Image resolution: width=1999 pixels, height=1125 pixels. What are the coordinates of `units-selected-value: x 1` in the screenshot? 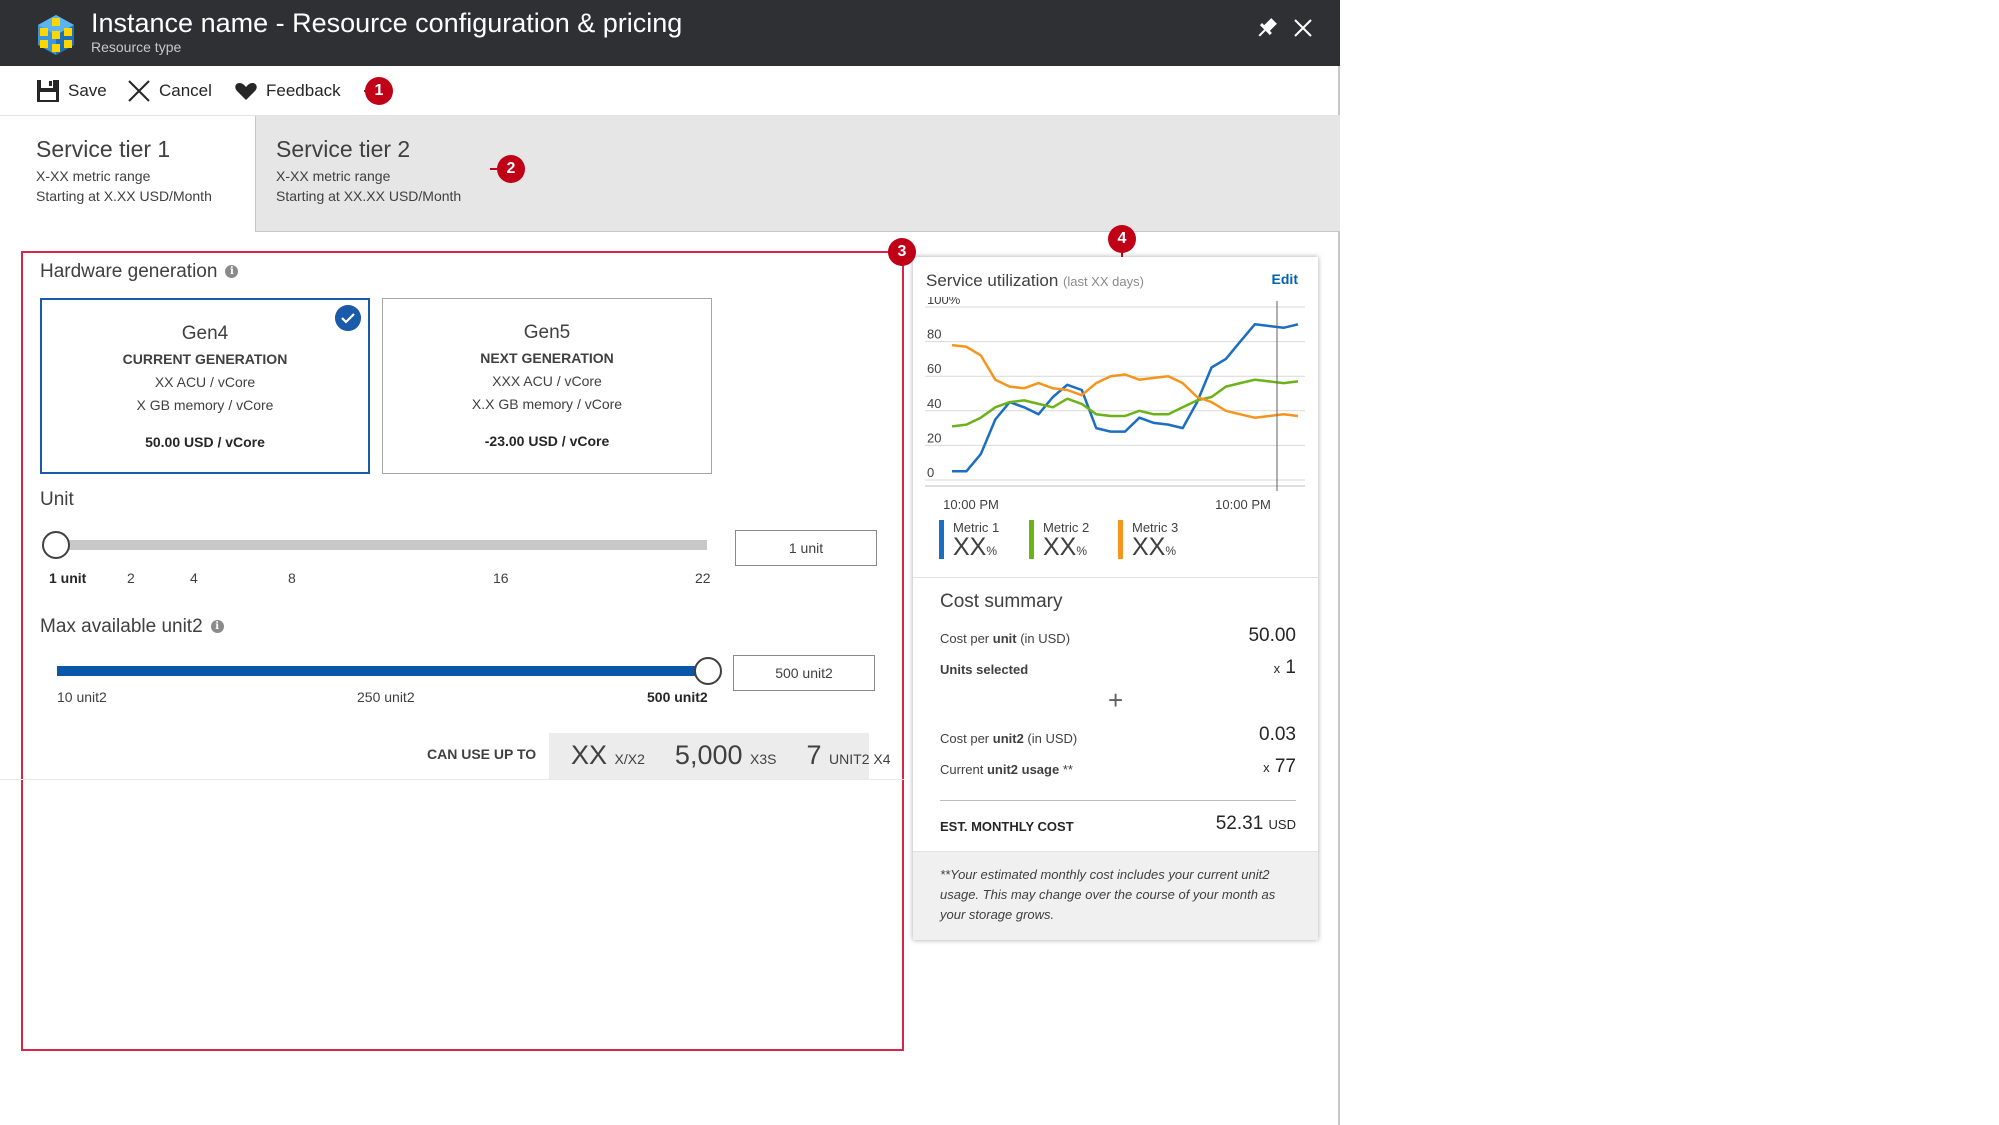 It's located at (1285, 668).